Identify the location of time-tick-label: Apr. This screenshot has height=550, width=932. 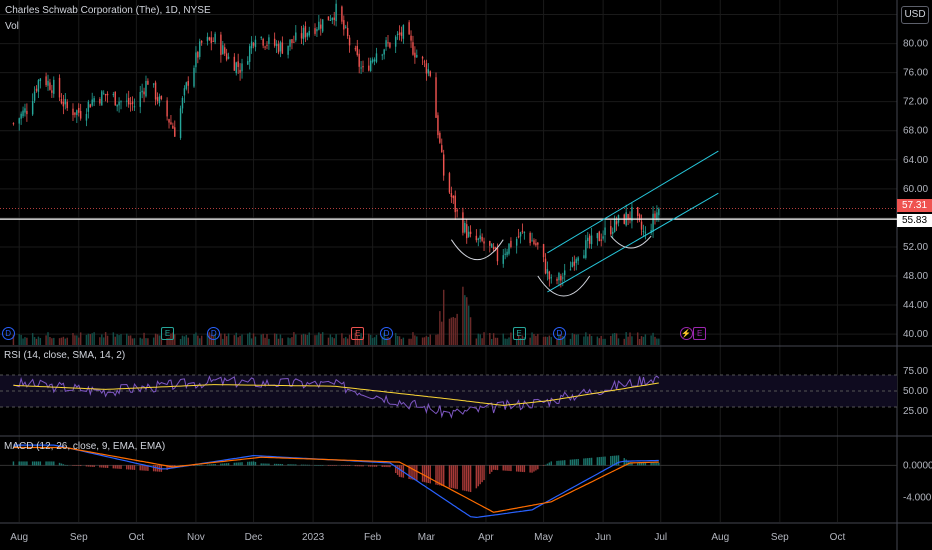
(486, 537).